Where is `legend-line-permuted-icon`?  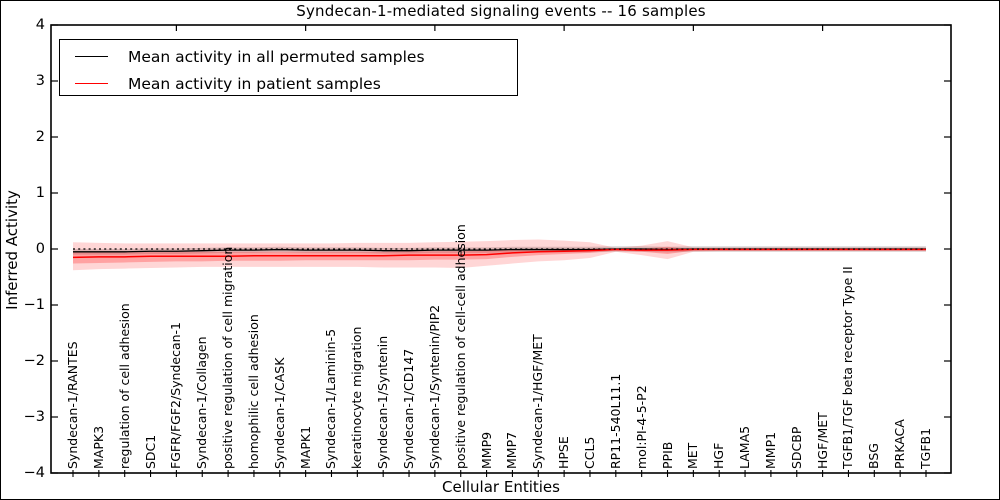
legend-line-permuted-icon is located at coordinates (91, 56).